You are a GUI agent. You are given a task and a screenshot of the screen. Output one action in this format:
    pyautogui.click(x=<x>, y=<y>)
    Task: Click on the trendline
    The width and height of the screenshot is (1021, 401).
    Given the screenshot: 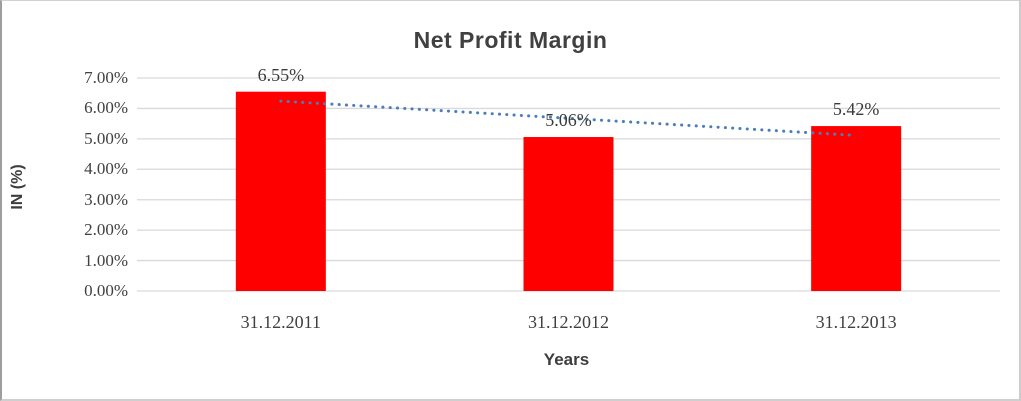 What is the action you would take?
    pyautogui.click(x=568, y=118)
    